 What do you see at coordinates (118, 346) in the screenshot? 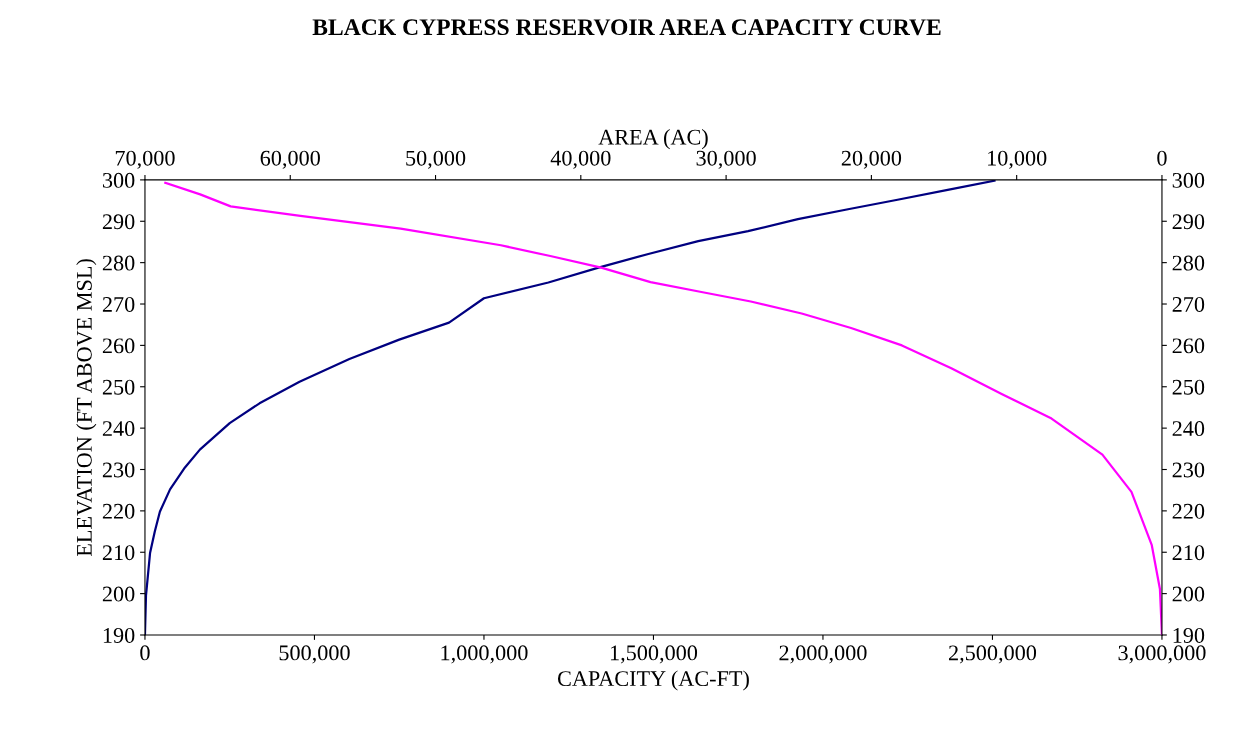
I see `y-tick-label: 260` at bounding box center [118, 346].